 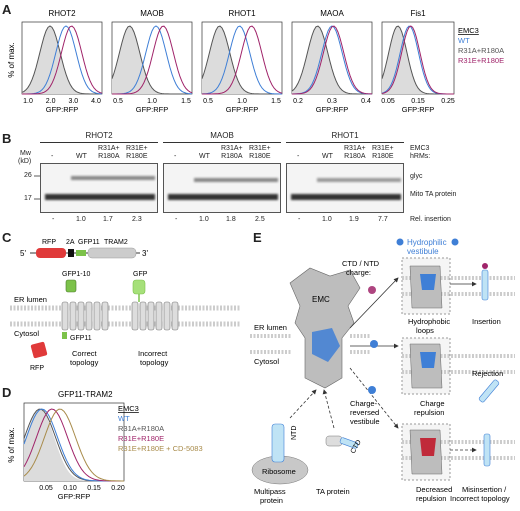 I want to click on charge-rep-text: Charge, so click(x=432, y=403).